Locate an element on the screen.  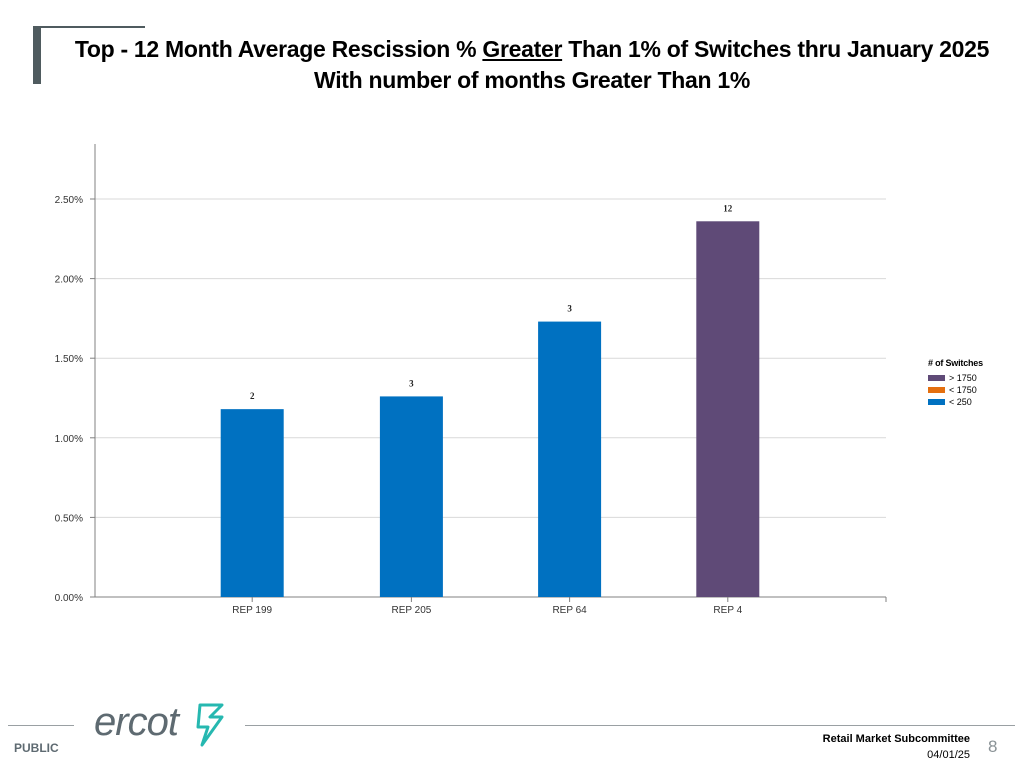
title-underlined-word: Greater is located at coordinates (522, 49).